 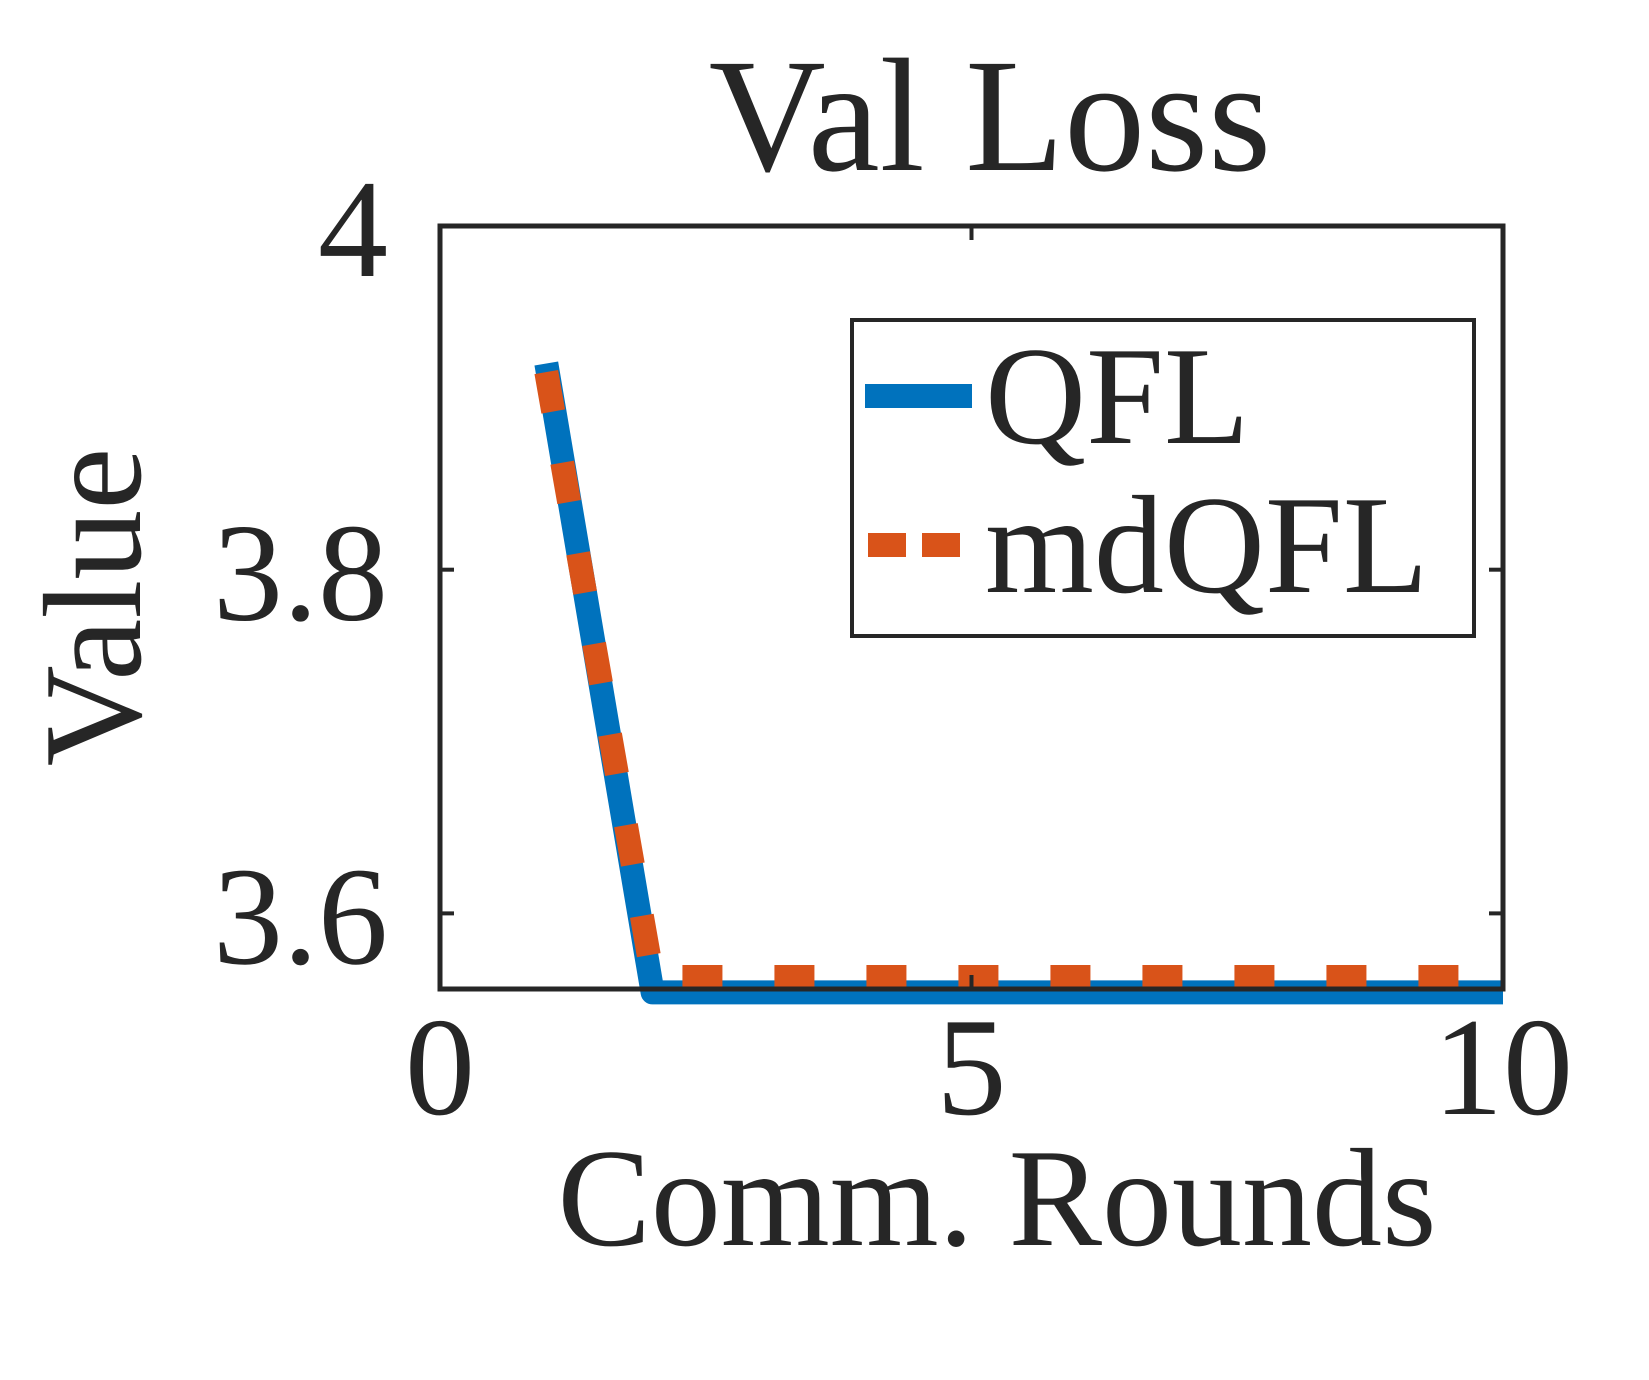 I want to click on x-axis-label: Comm. Rounds, so click(x=996, y=1198).